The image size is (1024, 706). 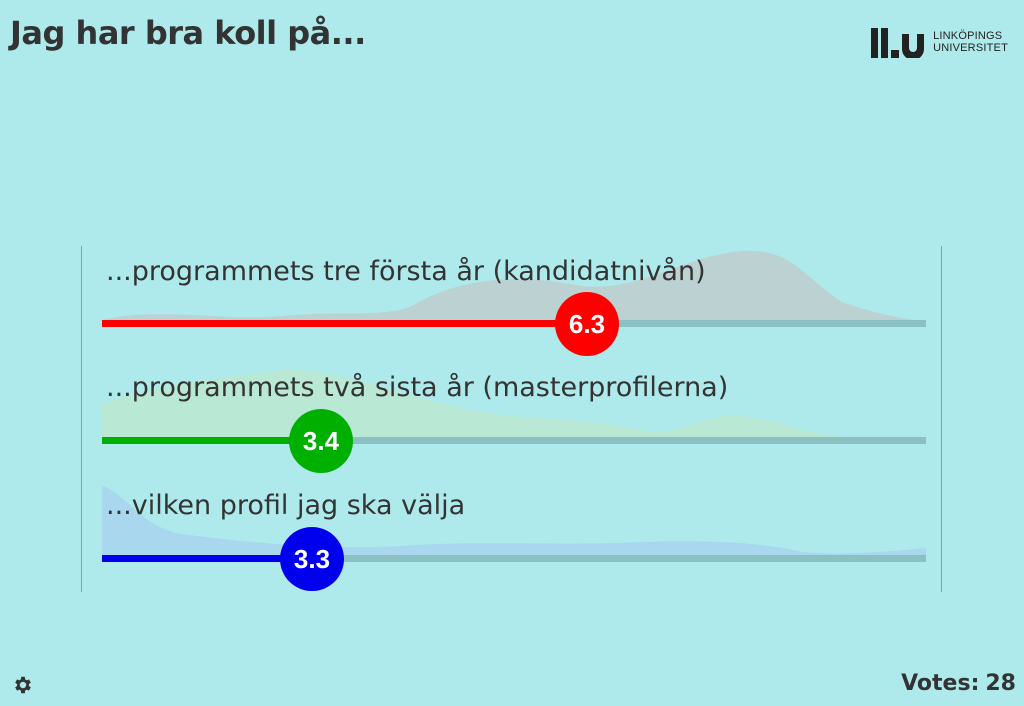 I want to click on liu-logo-text: LINKÖPINGS UNIVERSITET, so click(x=970, y=42).